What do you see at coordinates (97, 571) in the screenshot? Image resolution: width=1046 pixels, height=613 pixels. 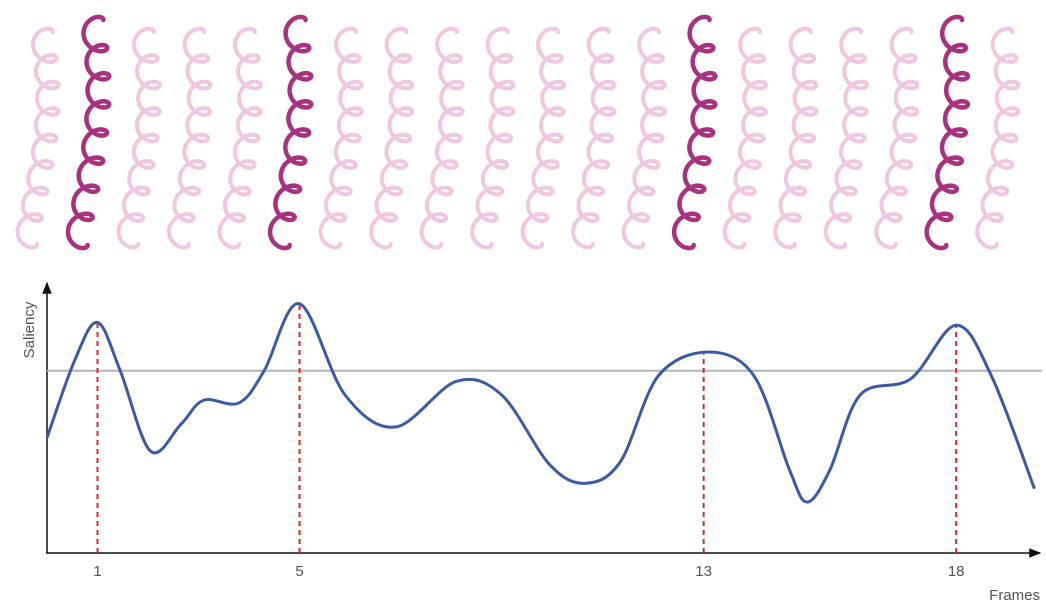 I see `x-tick-label: 1` at bounding box center [97, 571].